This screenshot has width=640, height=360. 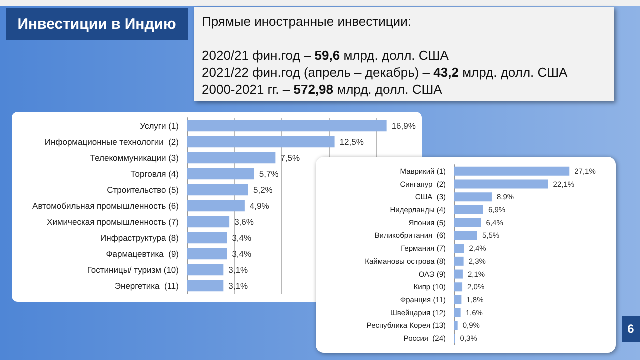 I want to click on data-label: 4,9%, so click(x=260, y=206).